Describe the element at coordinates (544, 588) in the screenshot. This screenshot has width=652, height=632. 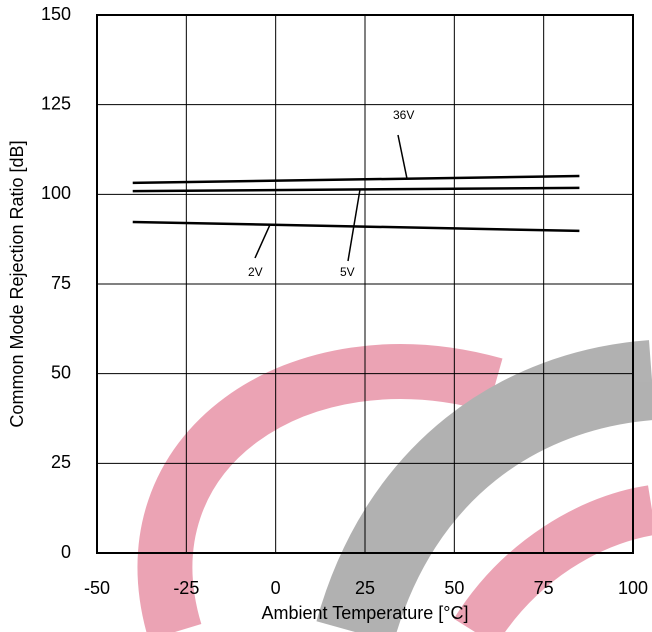
I see `x-tick-label: 75` at that location.